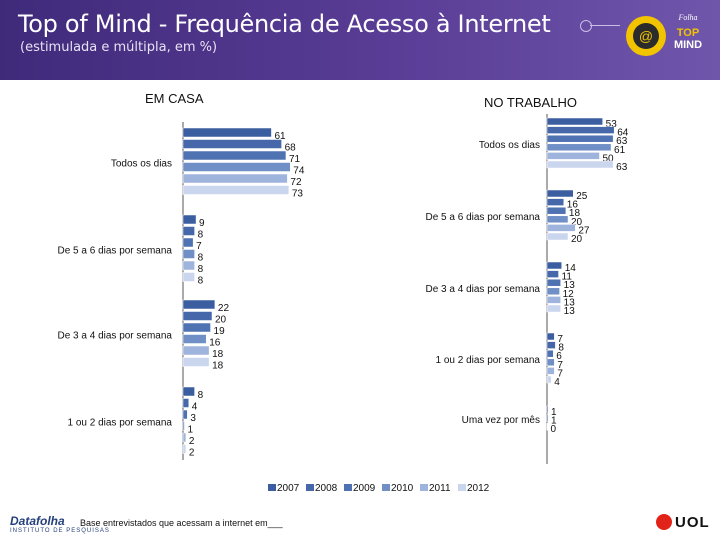 The height and width of the screenshot is (540, 720). I want to click on data-label-casa-0-2007: 61, so click(280, 136).